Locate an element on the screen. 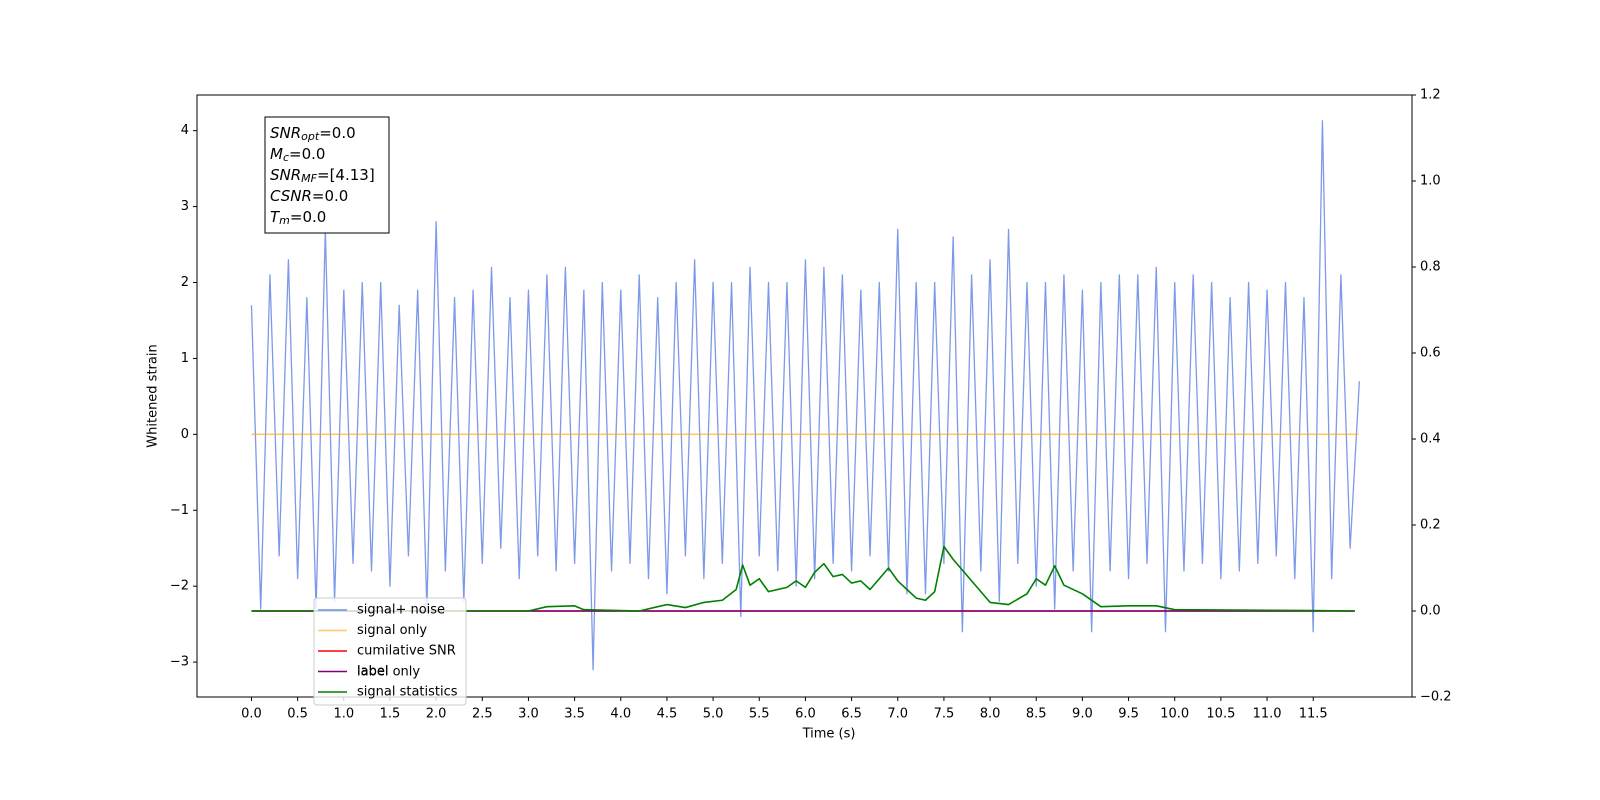 The width and height of the screenshot is (1600, 800). legend-box is located at coordinates (390, 651).